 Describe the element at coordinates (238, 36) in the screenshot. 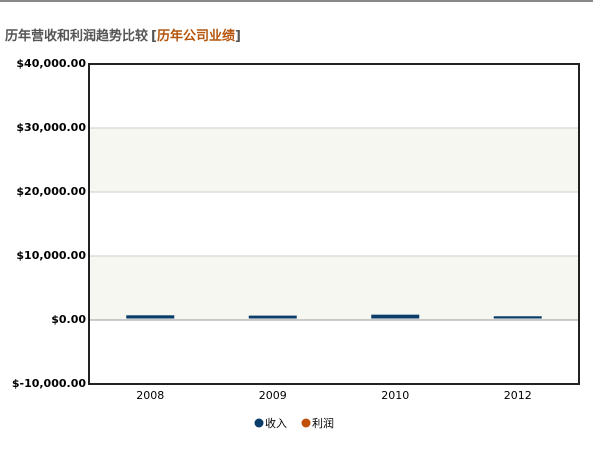

I see `bracket: ]` at that location.